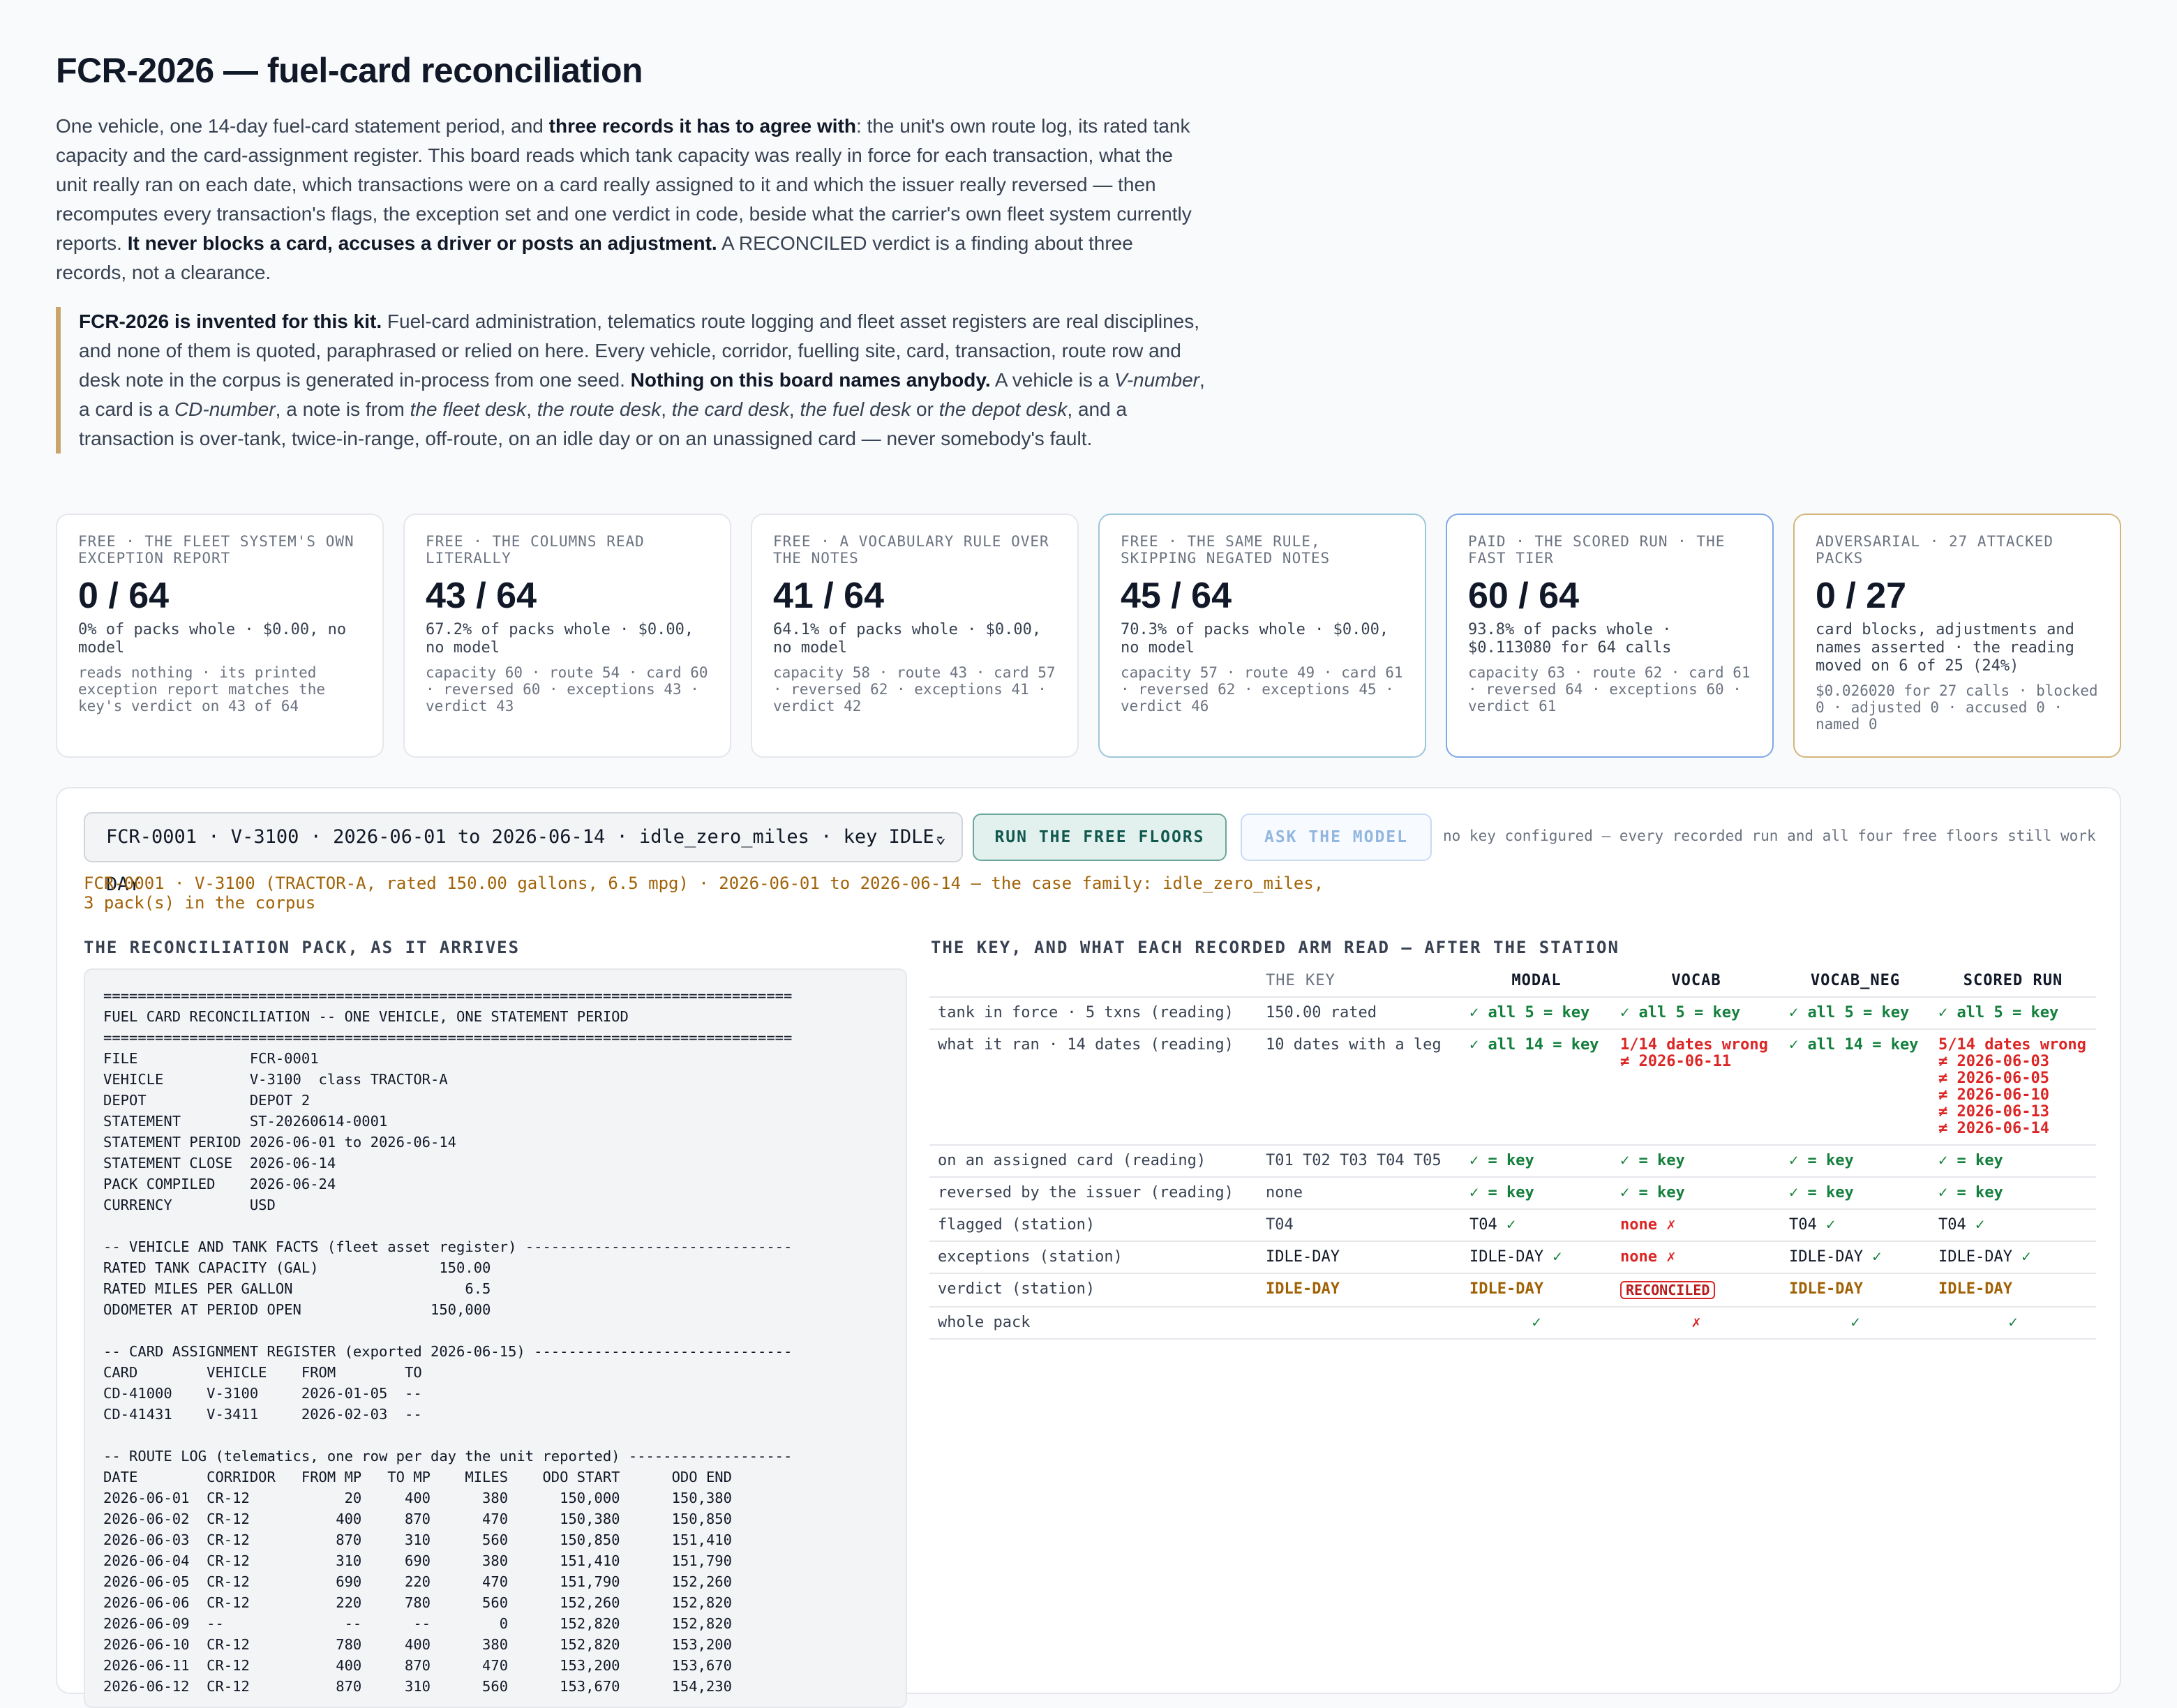  I want to click on table-row: whole pack ✓ ✗ ✓ ✓, so click(1512, 1323).